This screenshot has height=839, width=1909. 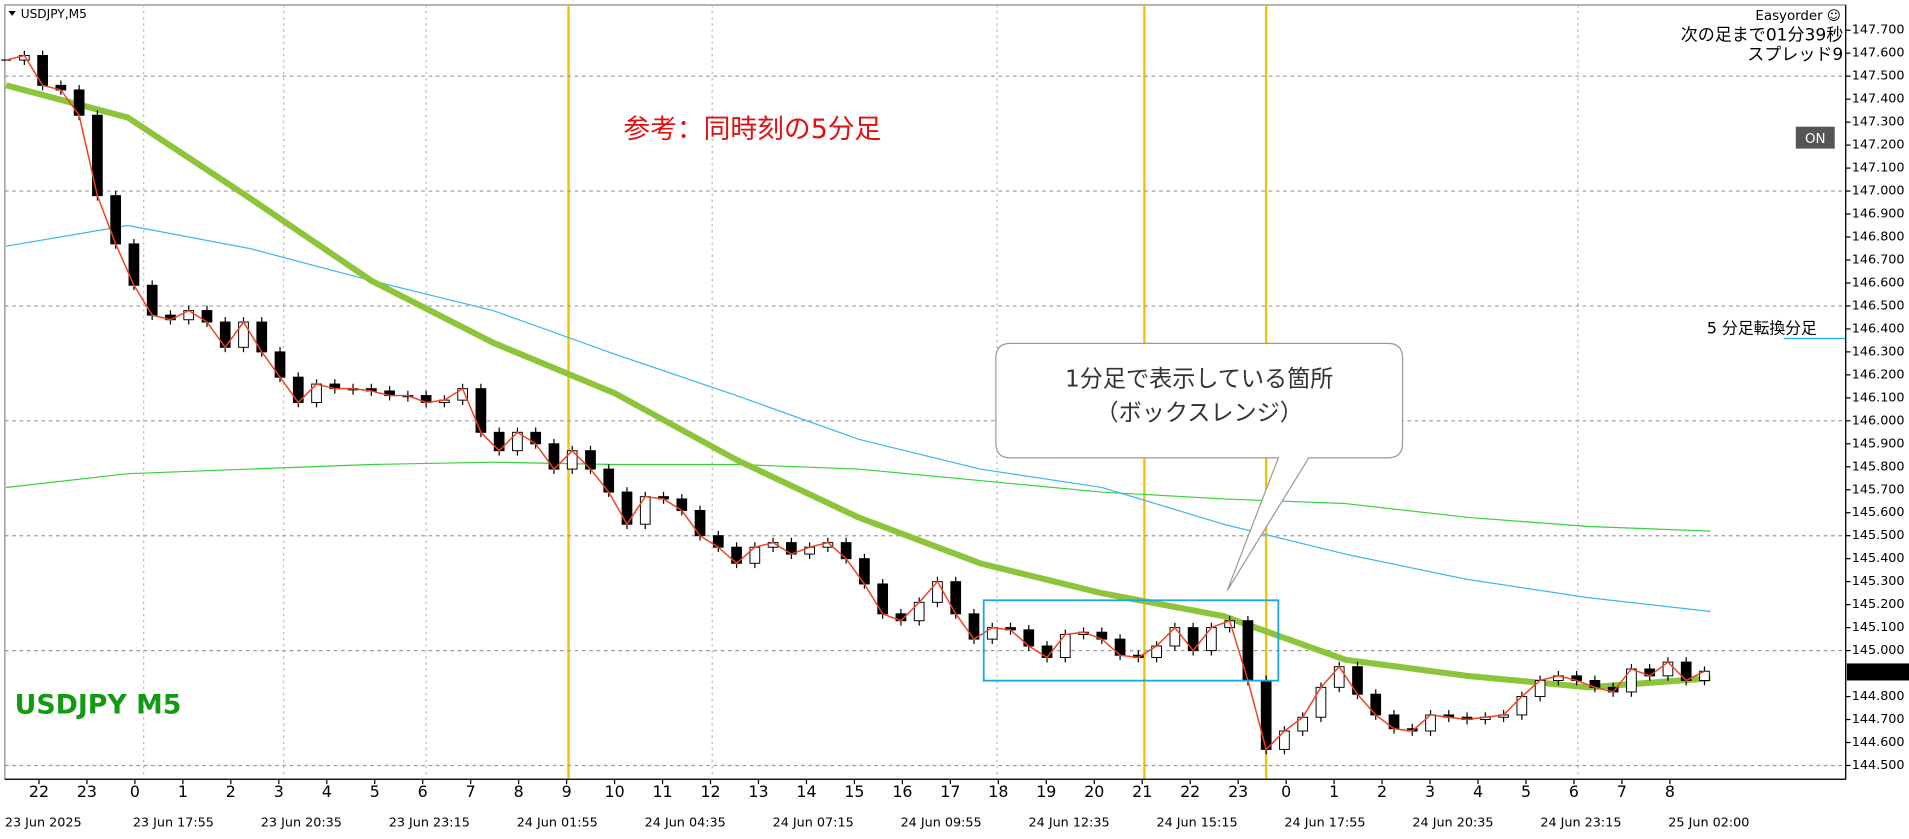 What do you see at coordinates (1878, 122) in the screenshot?
I see `price-tick-label: 147.300` at bounding box center [1878, 122].